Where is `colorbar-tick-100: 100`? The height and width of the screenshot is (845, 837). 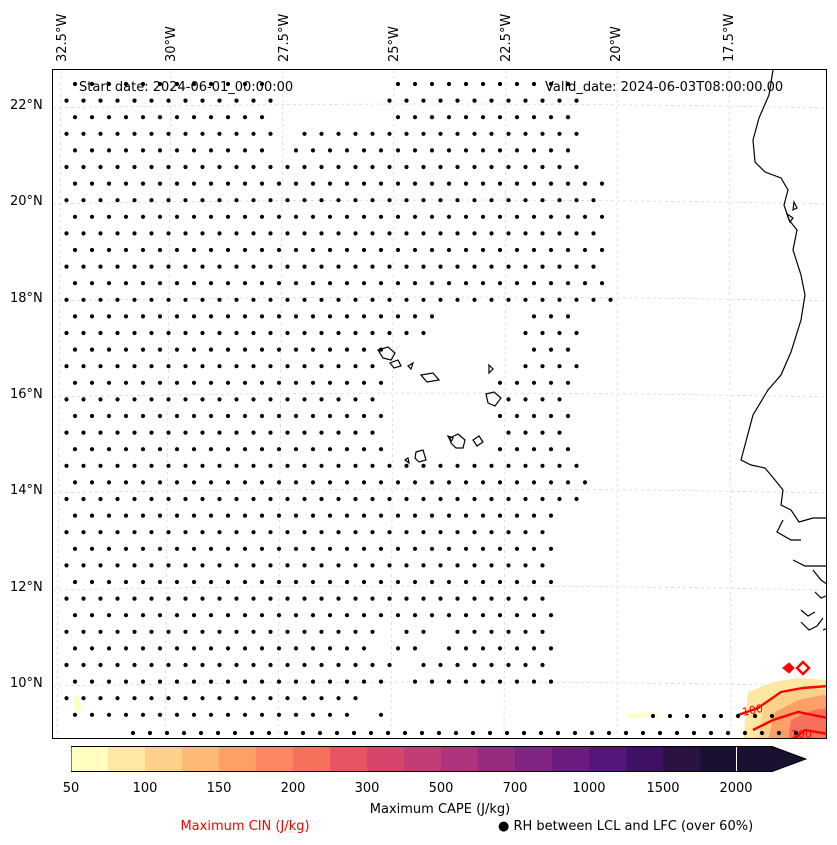
colorbar-tick-100: 100 is located at coordinates (145, 788).